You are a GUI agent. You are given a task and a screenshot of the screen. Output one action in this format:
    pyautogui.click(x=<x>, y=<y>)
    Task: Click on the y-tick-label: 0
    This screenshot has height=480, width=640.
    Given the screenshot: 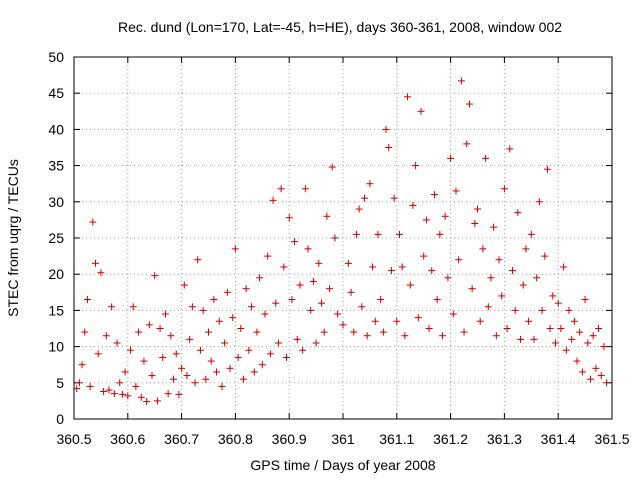 What is the action you would take?
    pyautogui.click(x=60, y=419)
    